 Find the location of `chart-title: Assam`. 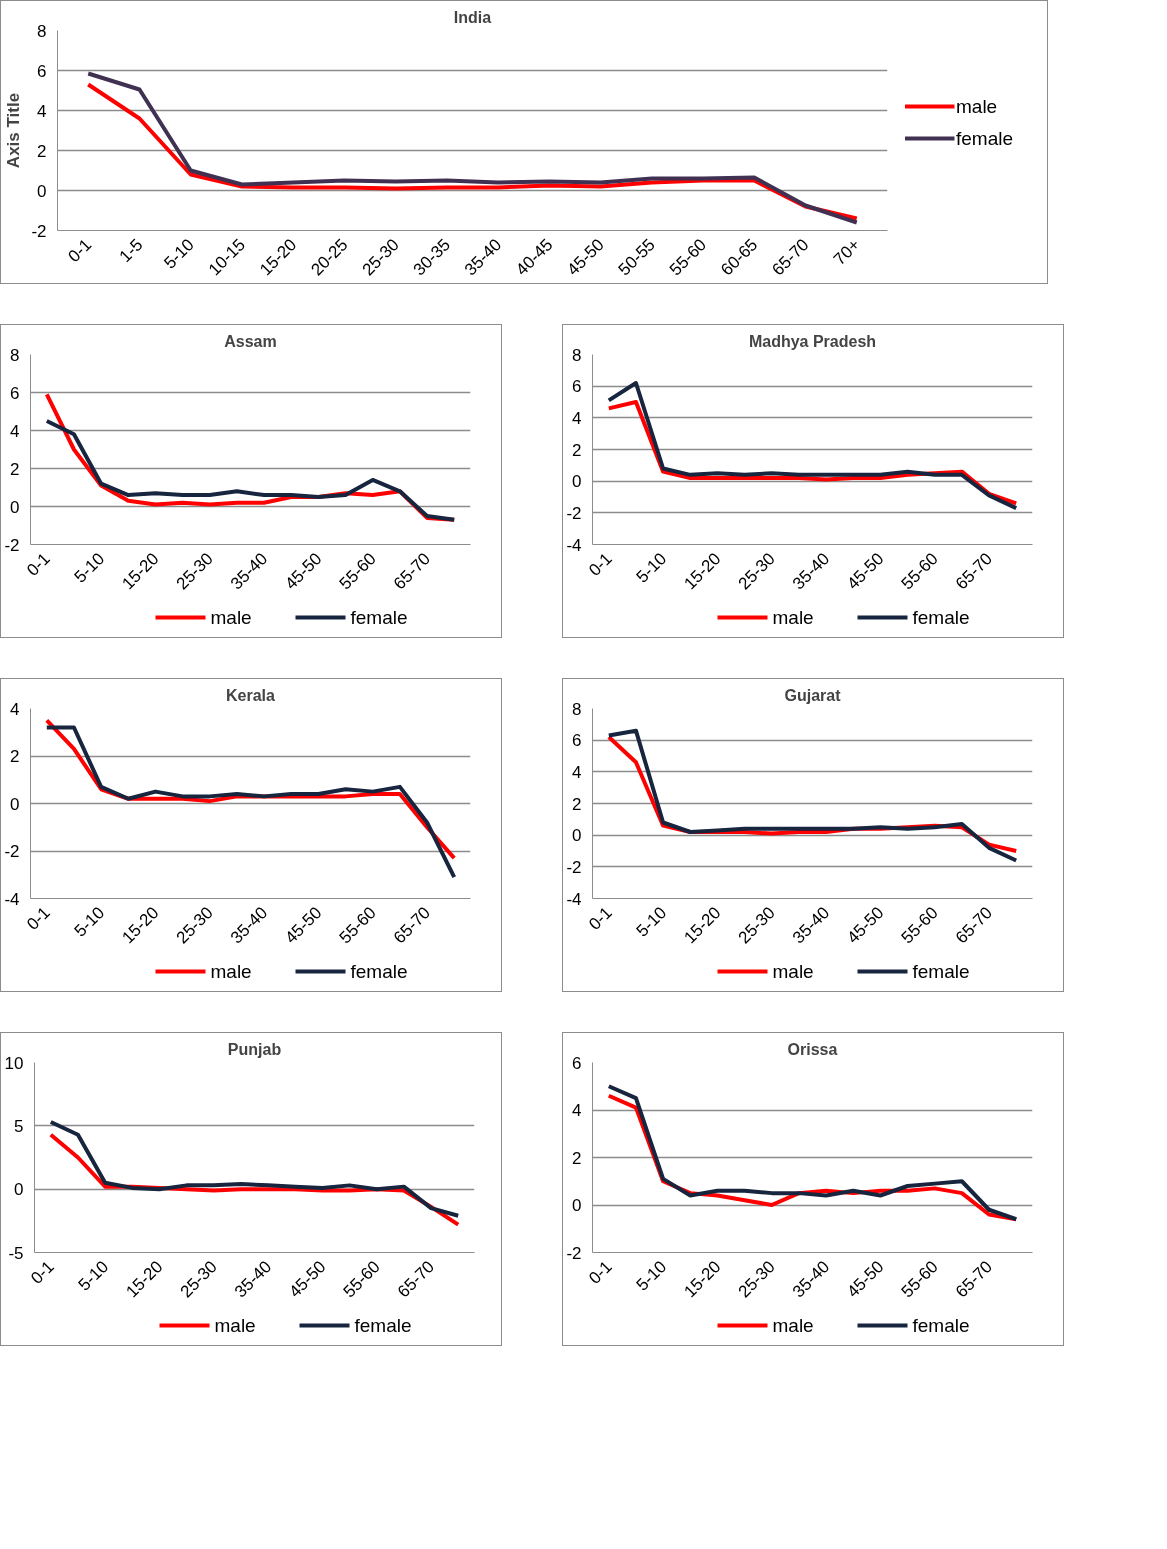

chart-title: Assam is located at coordinates (250, 341).